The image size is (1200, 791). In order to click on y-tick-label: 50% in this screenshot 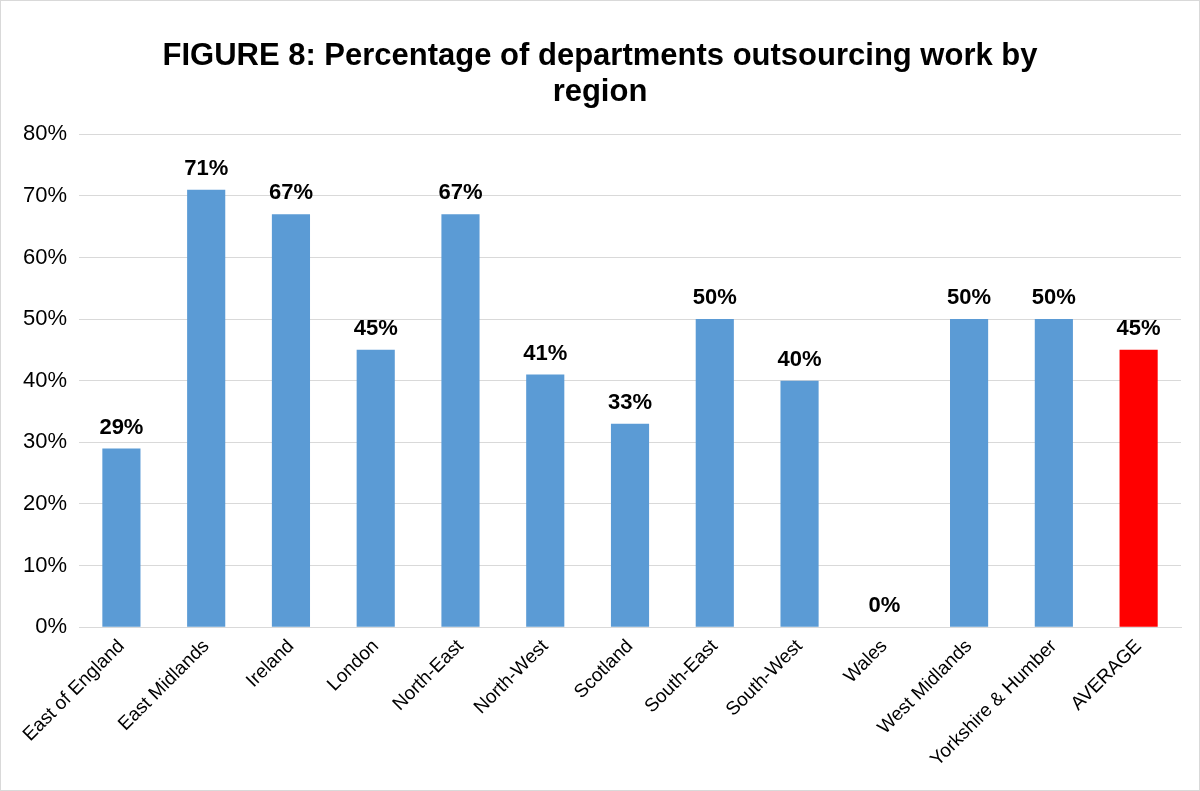, I will do `click(45, 318)`.